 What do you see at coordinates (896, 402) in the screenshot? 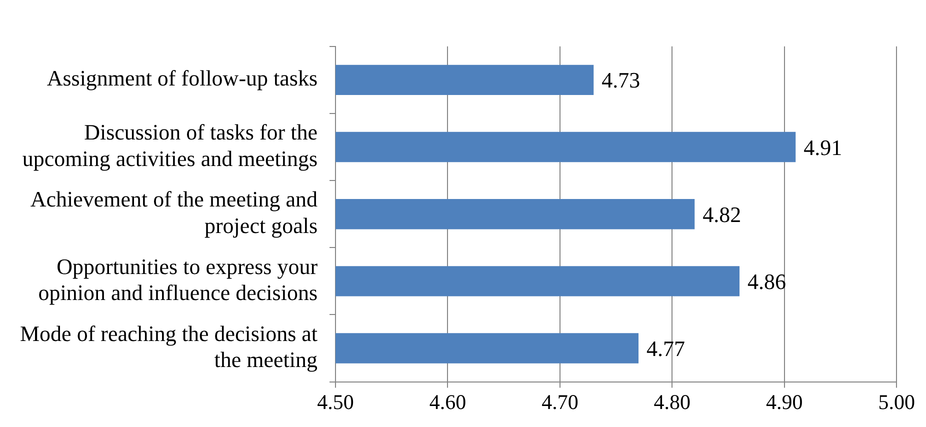
I see `x-tick-label: 5.00` at bounding box center [896, 402].